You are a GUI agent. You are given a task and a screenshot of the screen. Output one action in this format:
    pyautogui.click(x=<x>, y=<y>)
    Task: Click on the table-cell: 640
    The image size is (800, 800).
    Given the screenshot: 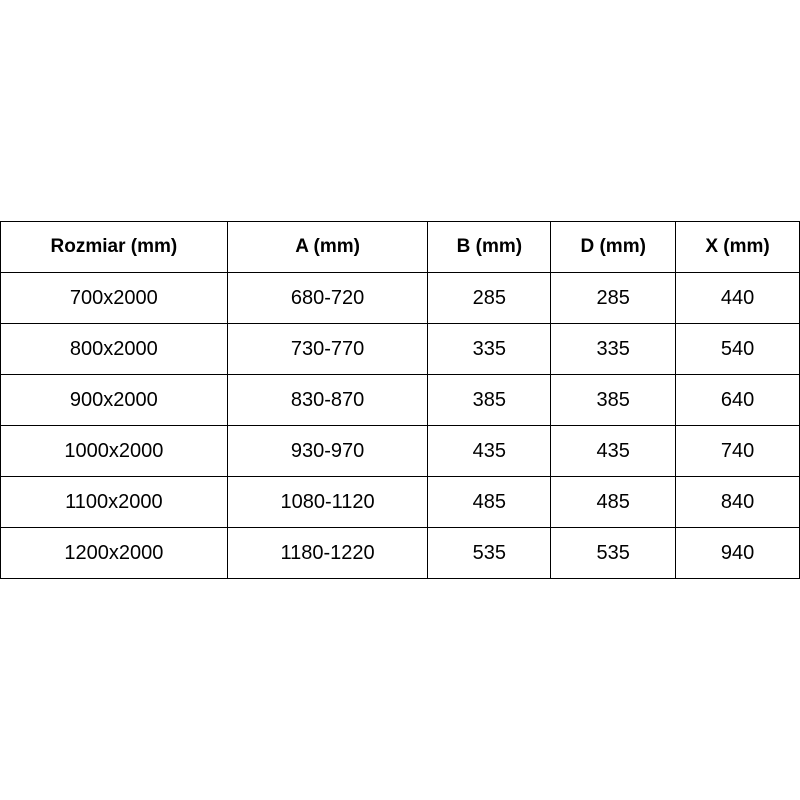 What is the action you would take?
    pyautogui.click(x=737, y=400)
    